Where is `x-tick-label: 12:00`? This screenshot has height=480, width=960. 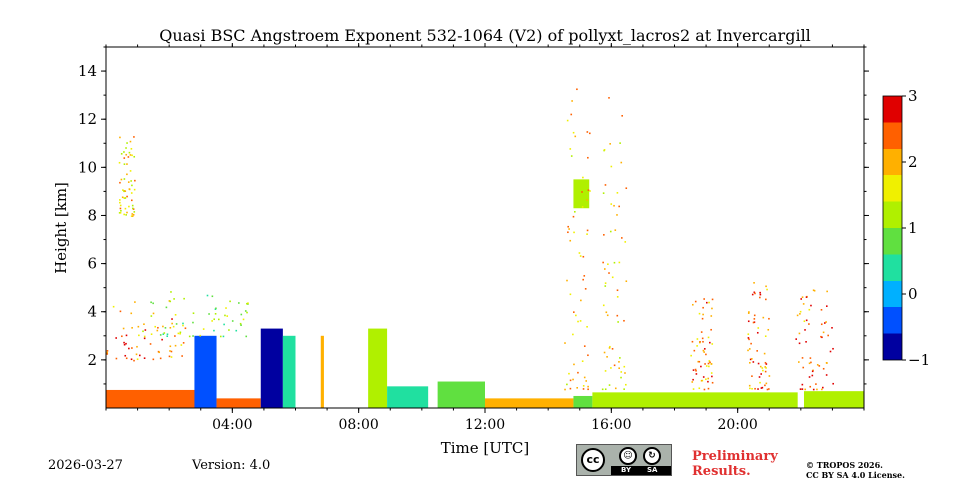
x-tick-label: 12:00 is located at coordinates (485, 425).